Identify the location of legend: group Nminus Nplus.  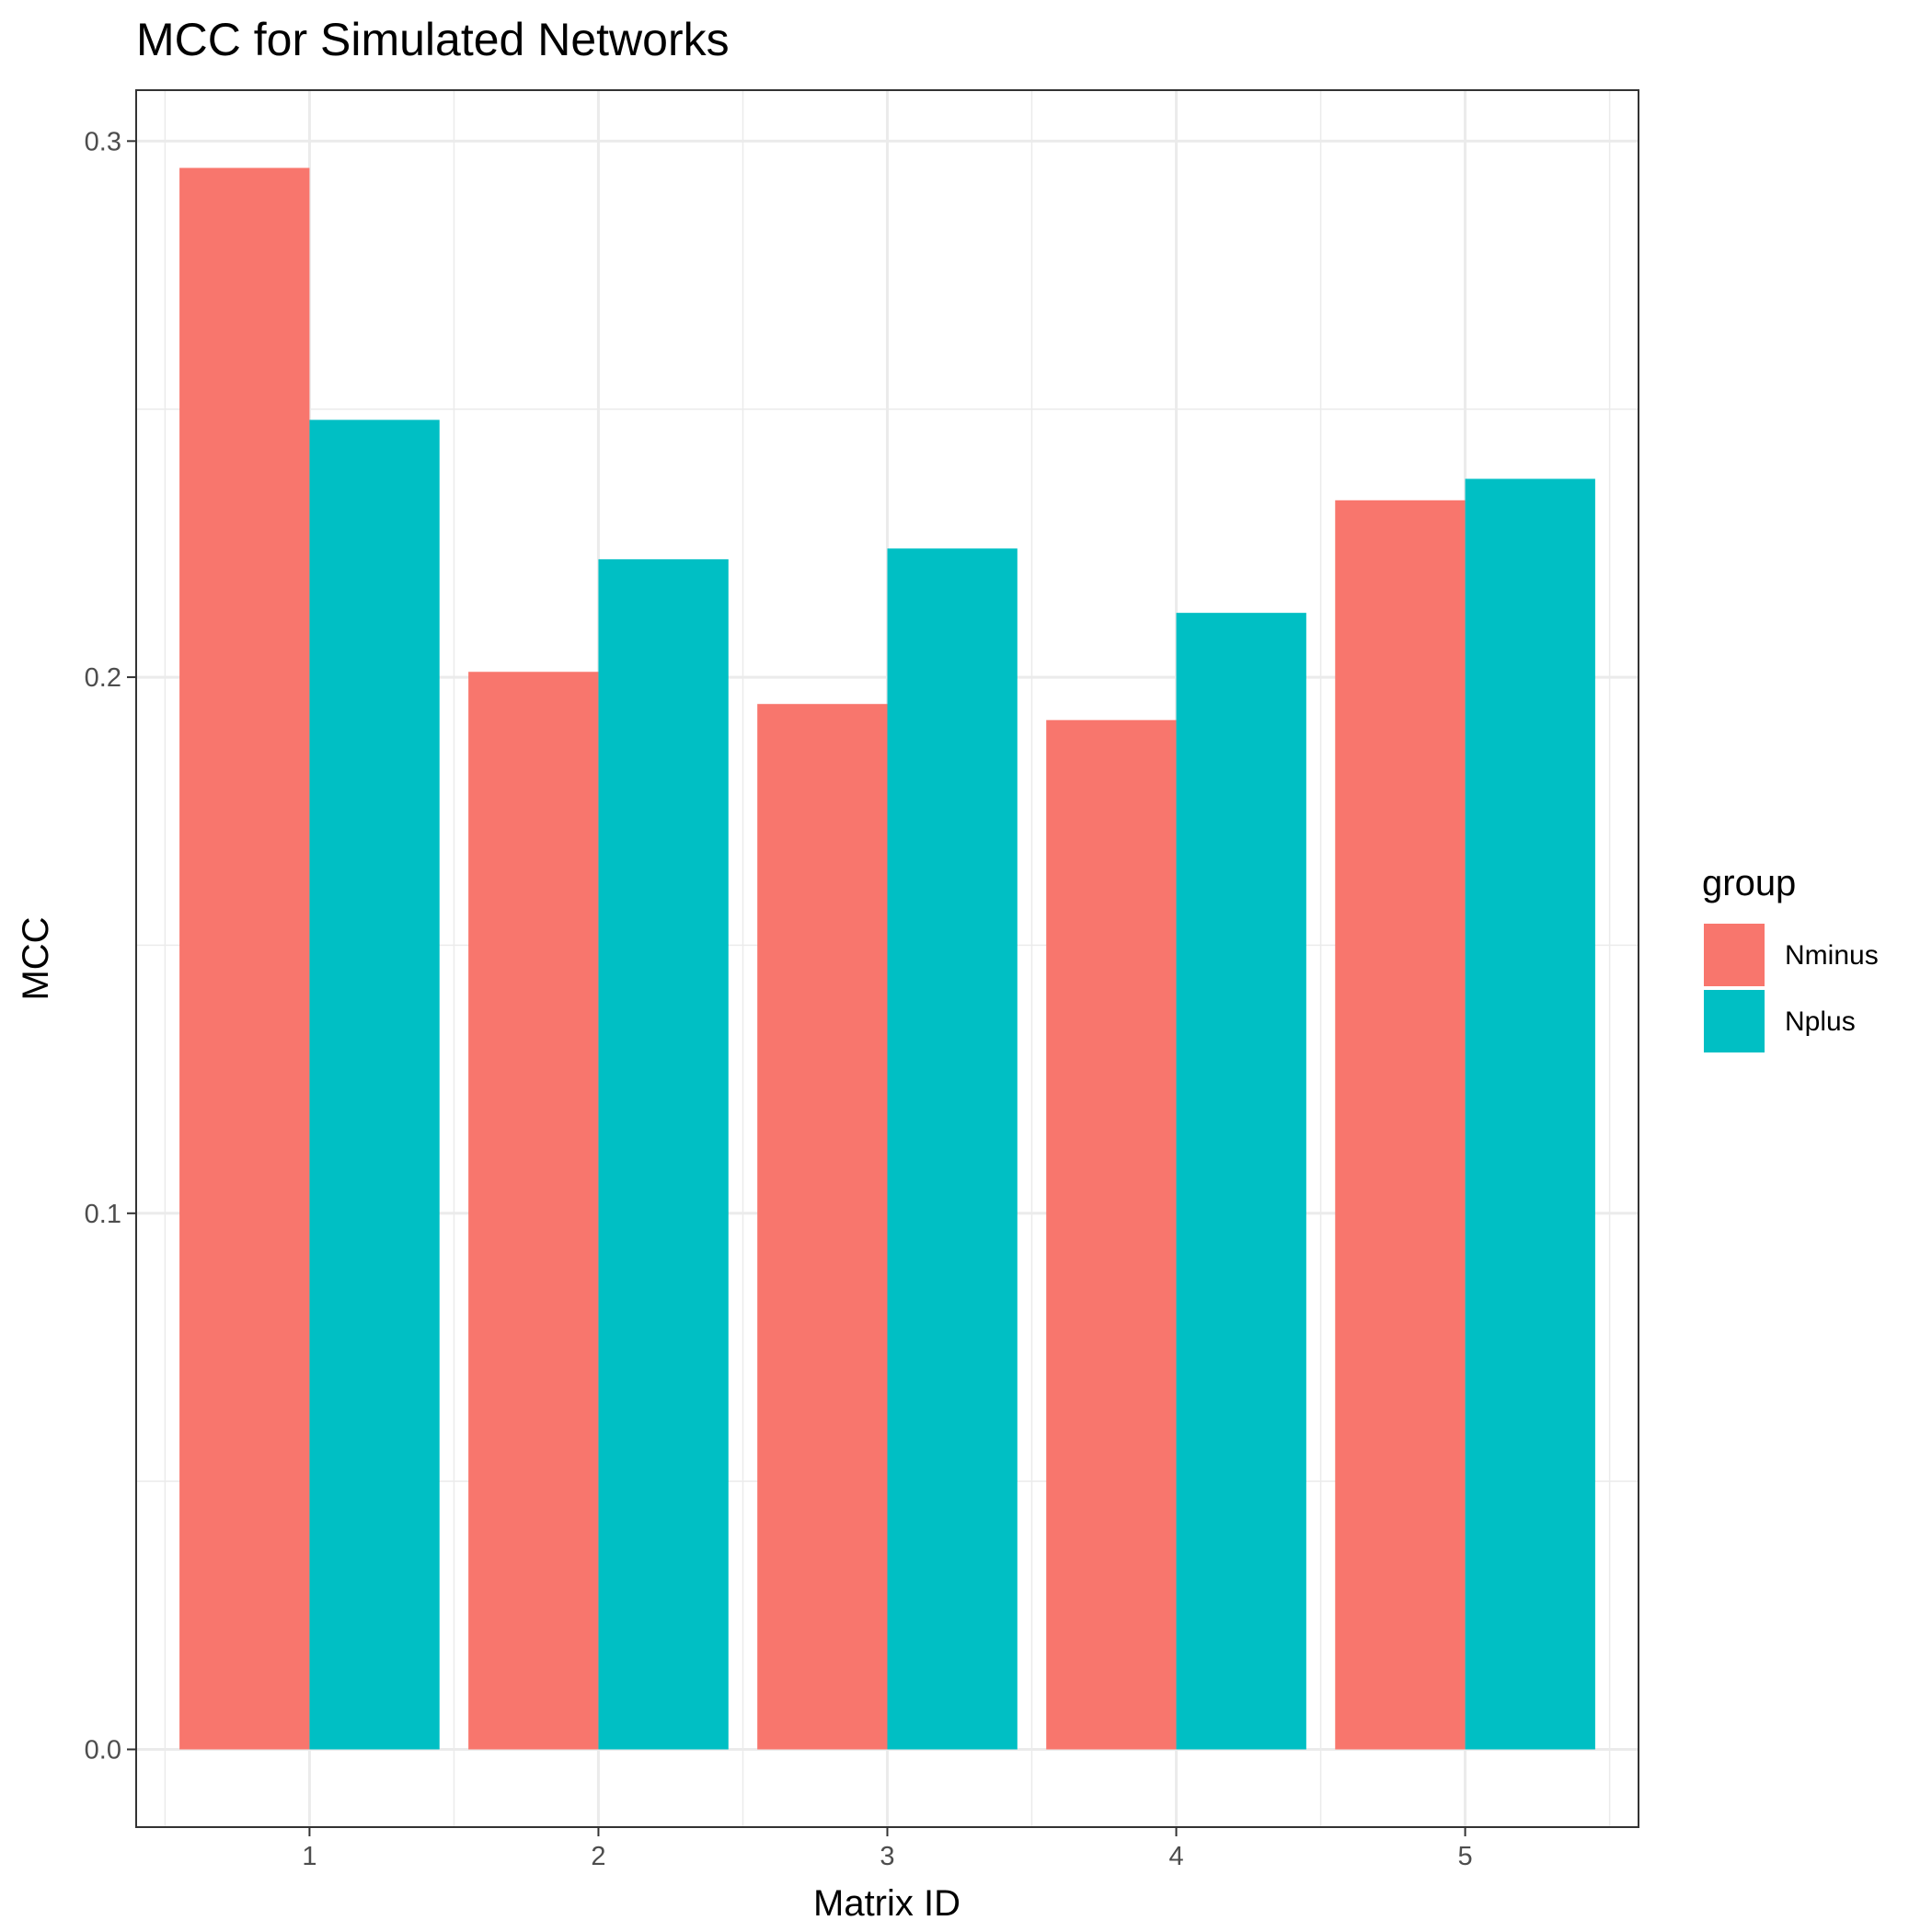
(1790, 957).